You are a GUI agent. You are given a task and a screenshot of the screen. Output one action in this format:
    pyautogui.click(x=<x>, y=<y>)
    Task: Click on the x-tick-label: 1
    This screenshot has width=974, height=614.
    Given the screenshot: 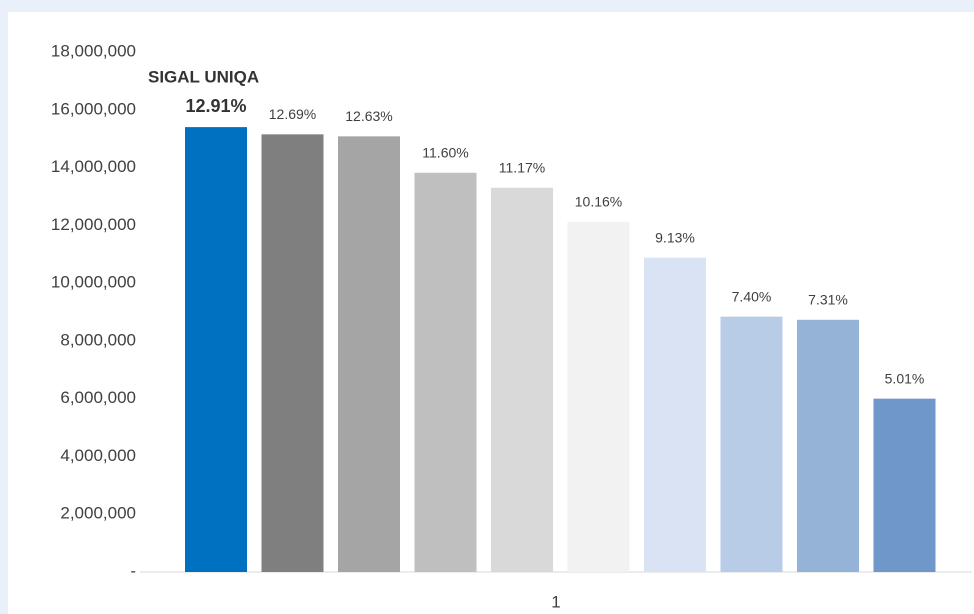 What is the action you would take?
    pyautogui.click(x=555, y=601)
    